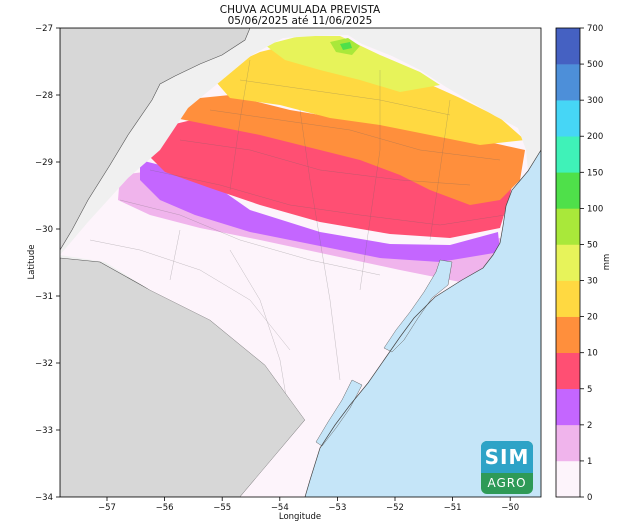 The image size is (640, 526). What do you see at coordinates (308, 505) in the screenshot?
I see `x-axis-ticks: −57 −56 −55 −54 −53 −52 −51 −50` at bounding box center [308, 505].